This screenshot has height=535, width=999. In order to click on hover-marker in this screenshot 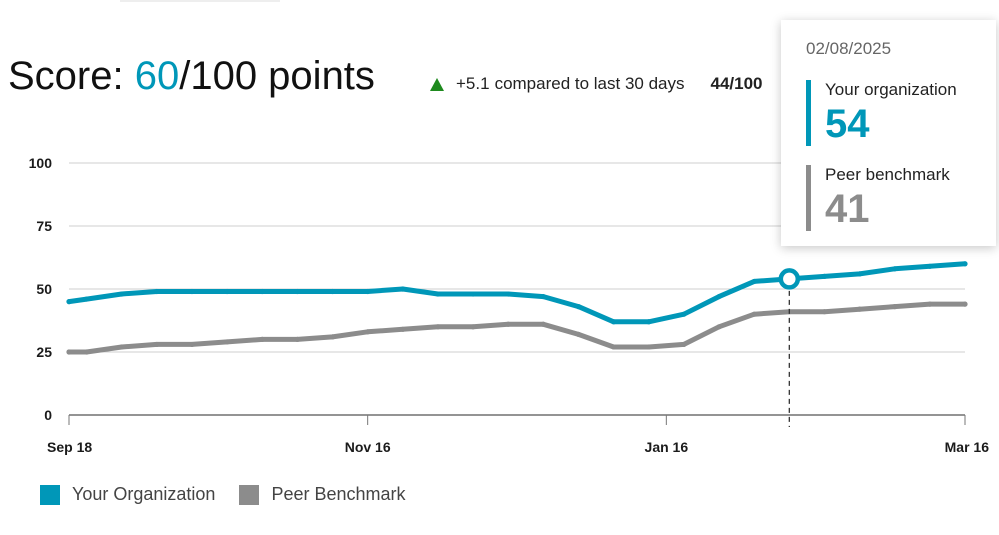, I will do `click(789, 347)`.